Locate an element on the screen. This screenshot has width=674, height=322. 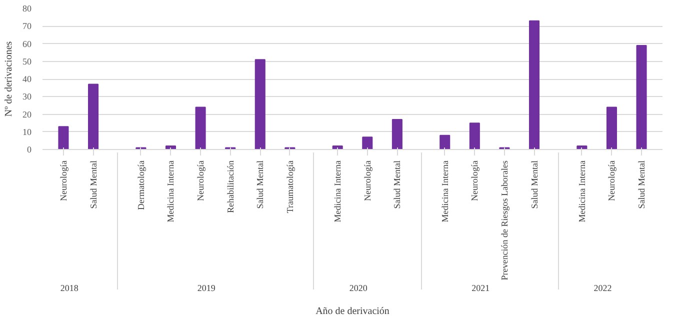
y-tick-label: 20 is located at coordinates (27, 114).